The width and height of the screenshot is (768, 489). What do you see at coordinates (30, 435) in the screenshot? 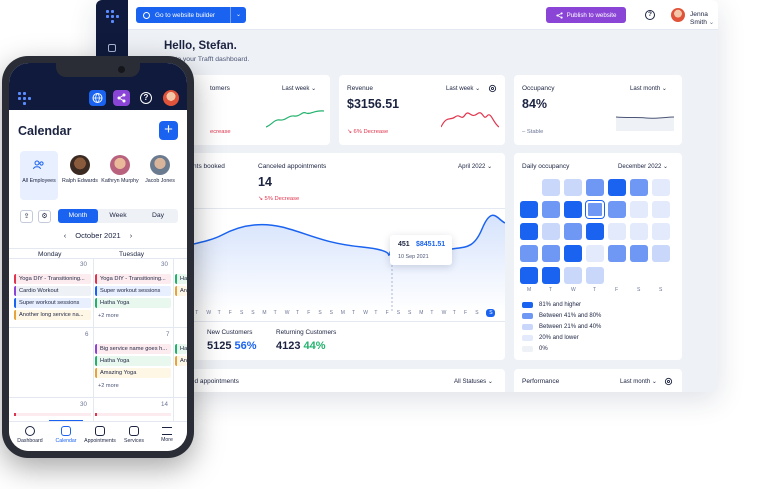
I see `tab-dashboard: Dashboard` at bounding box center [30, 435].